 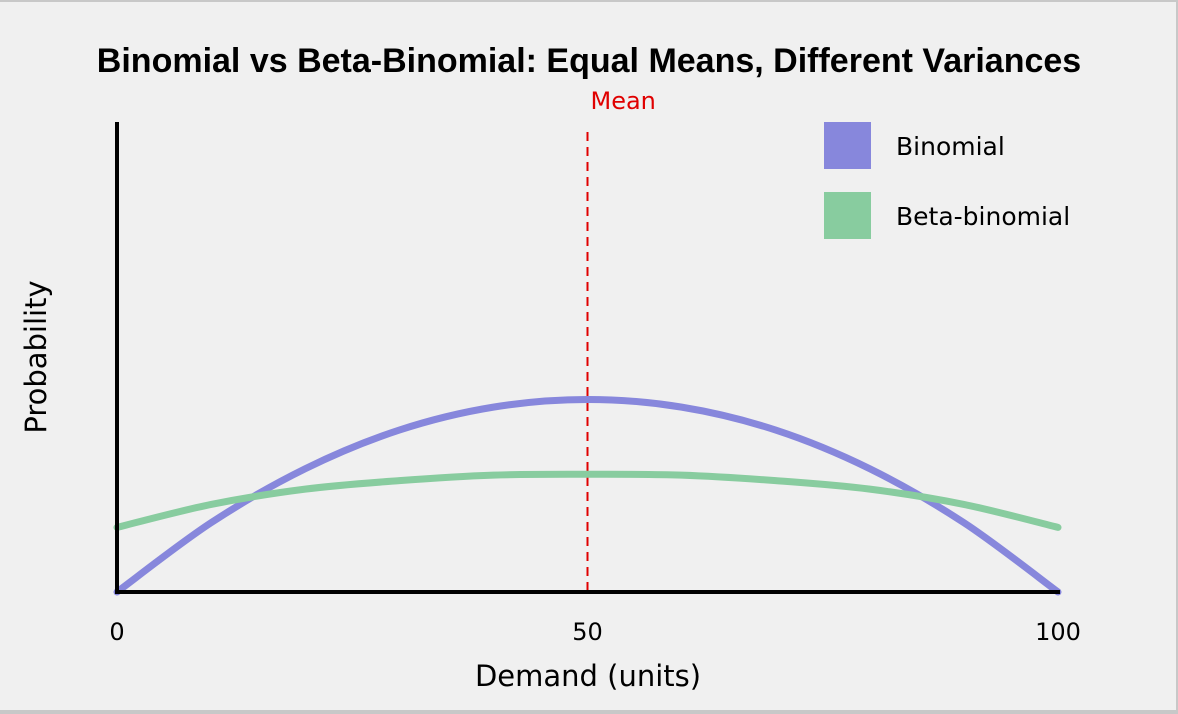 I want to click on legend: Binomial Beta-binomial, so click(x=947, y=180).